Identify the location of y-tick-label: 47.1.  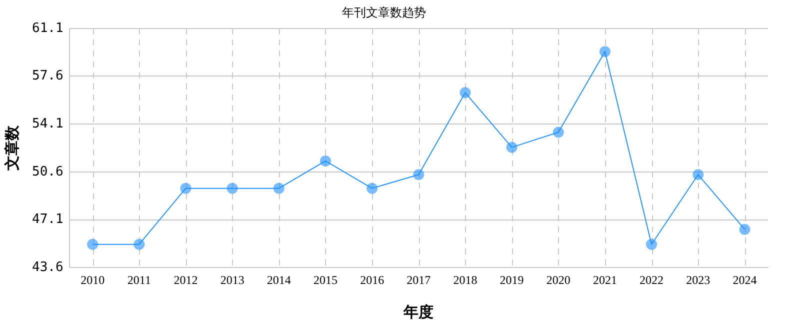
(48, 220).